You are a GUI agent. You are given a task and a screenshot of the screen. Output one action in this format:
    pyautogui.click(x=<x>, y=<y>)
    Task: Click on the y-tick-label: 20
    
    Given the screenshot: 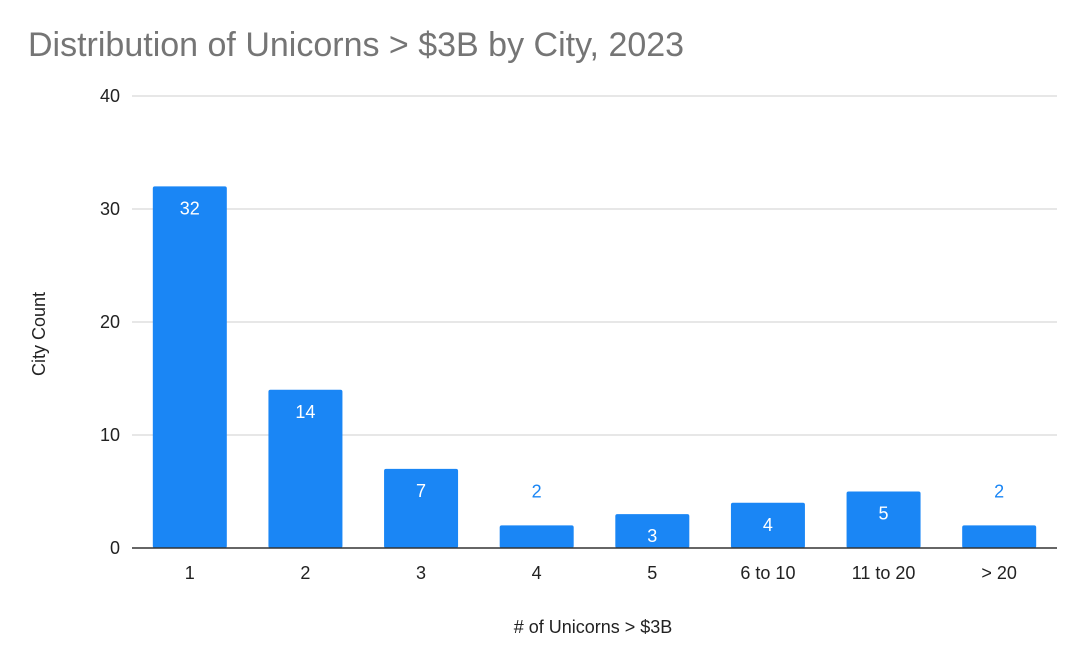 What is the action you would take?
    pyautogui.click(x=110, y=322)
    